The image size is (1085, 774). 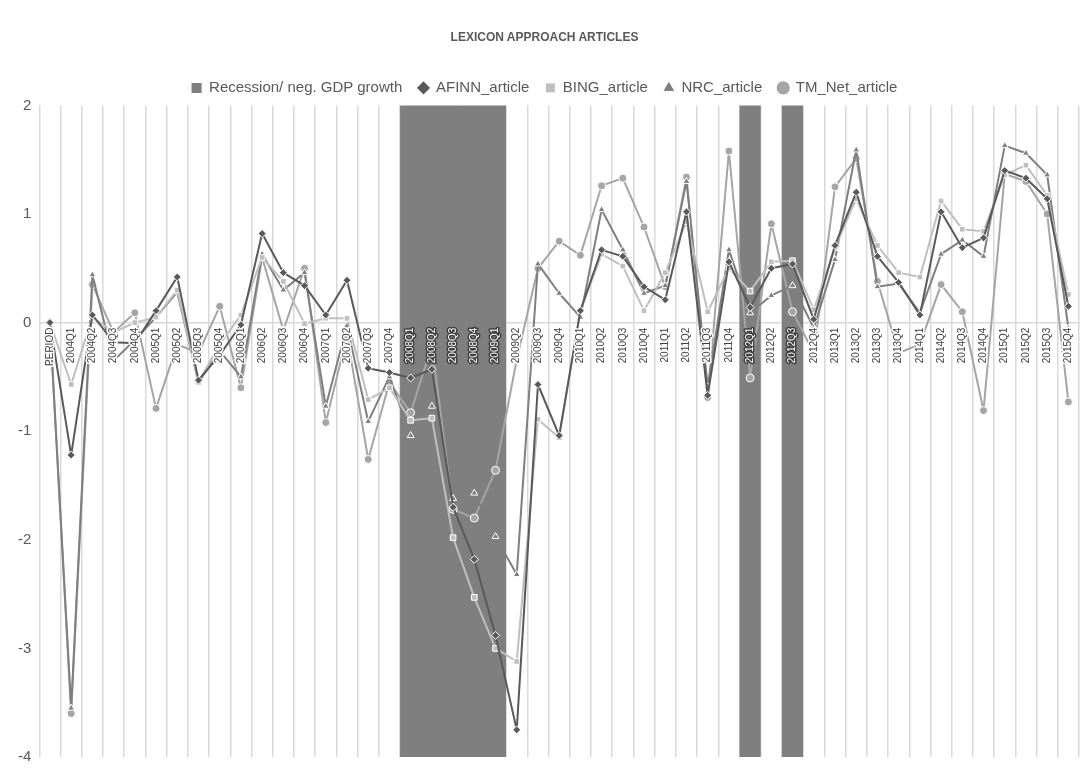 What do you see at coordinates (516, 345) in the screenshot?
I see `x-tick-label: 2009Q2` at bounding box center [516, 345].